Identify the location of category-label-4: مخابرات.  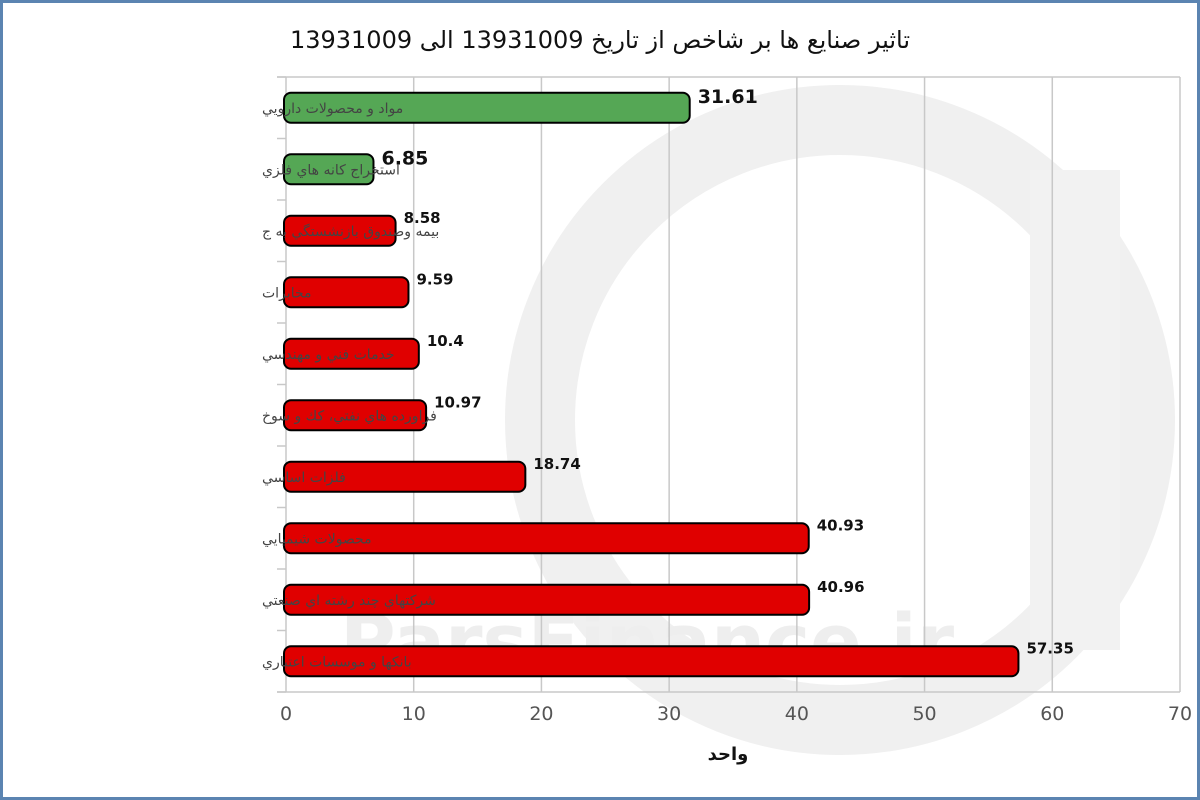
(287, 293).